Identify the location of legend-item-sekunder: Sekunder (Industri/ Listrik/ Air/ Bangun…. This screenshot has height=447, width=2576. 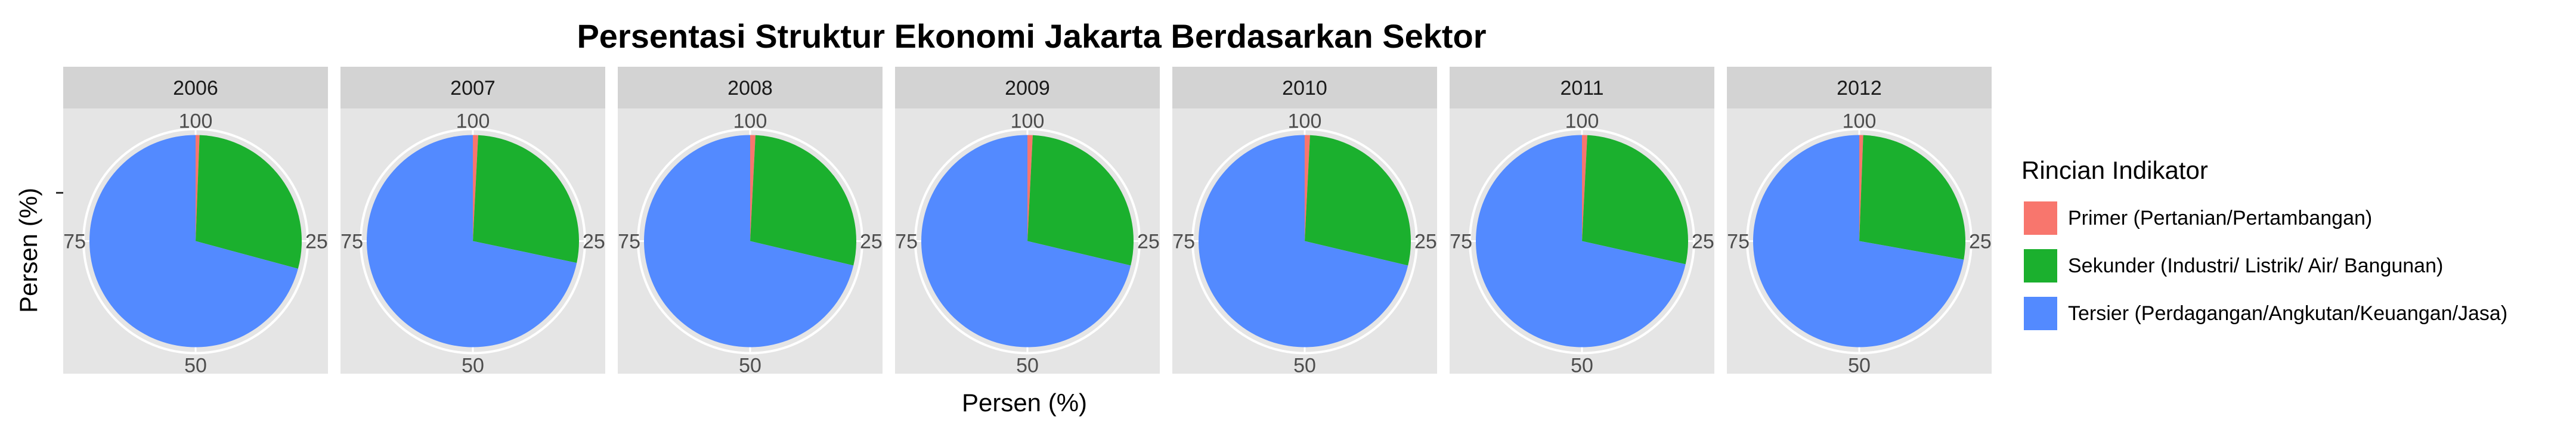
(2264, 266).